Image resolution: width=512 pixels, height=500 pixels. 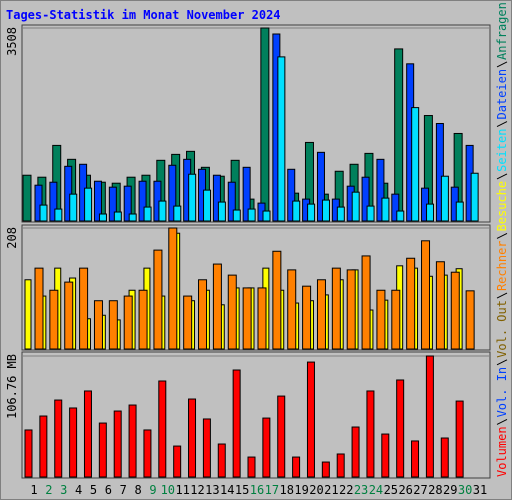 I want to click on x-tick-label: 8, so click(x=137, y=490).